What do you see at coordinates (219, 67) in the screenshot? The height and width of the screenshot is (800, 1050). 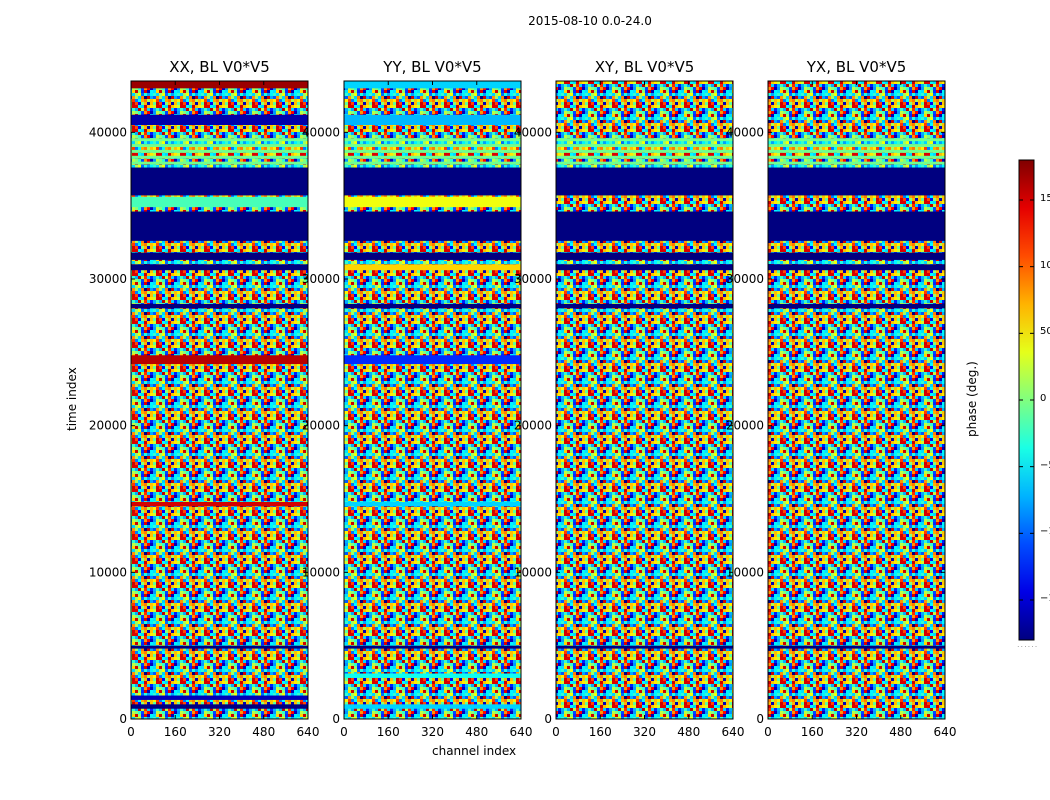 I see `panel-title-xx: XX, BL V0*V5` at bounding box center [219, 67].